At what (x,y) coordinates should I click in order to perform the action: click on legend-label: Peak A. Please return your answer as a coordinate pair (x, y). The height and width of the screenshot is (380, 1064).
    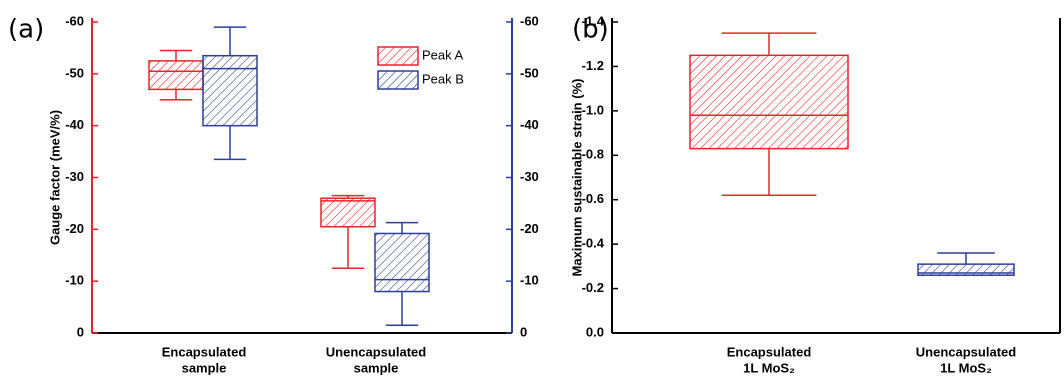
    Looking at the image, I should click on (443, 54).